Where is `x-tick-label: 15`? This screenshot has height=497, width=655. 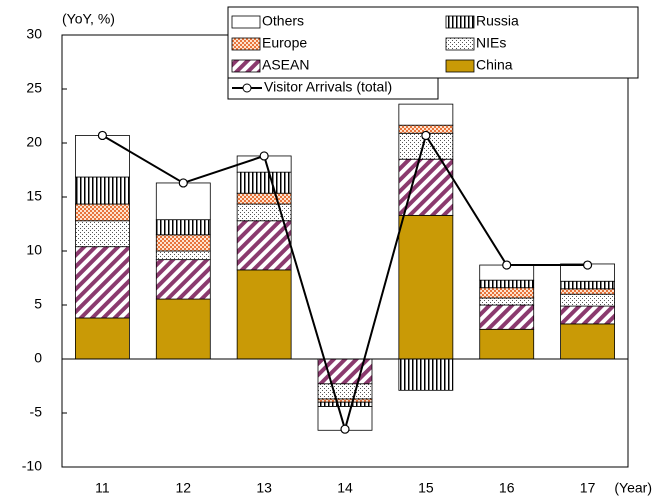
x-tick-label: 15 is located at coordinates (426, 488).